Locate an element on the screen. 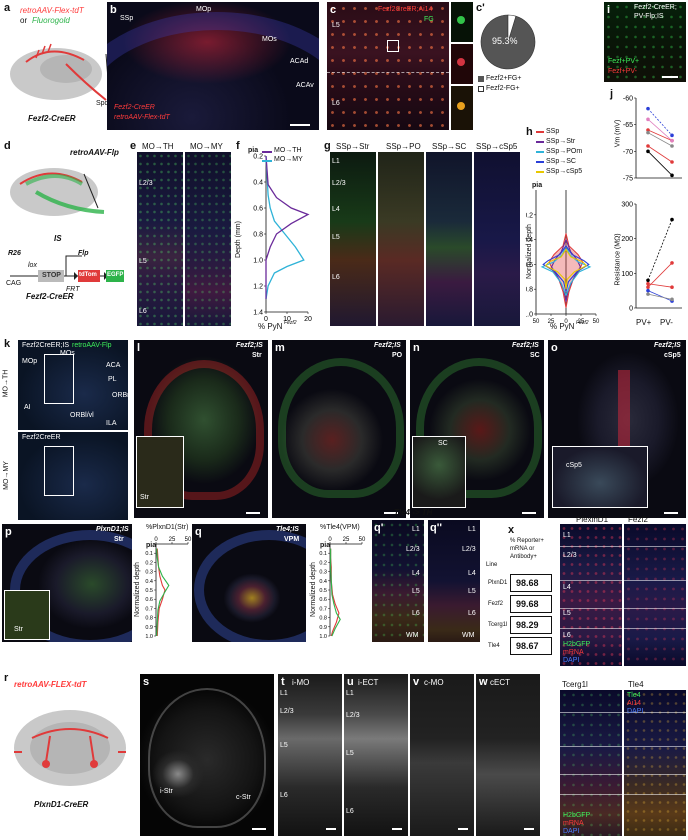 The image size is (688, 840). panel-d-letter: d is located at coordinates (7, 146).